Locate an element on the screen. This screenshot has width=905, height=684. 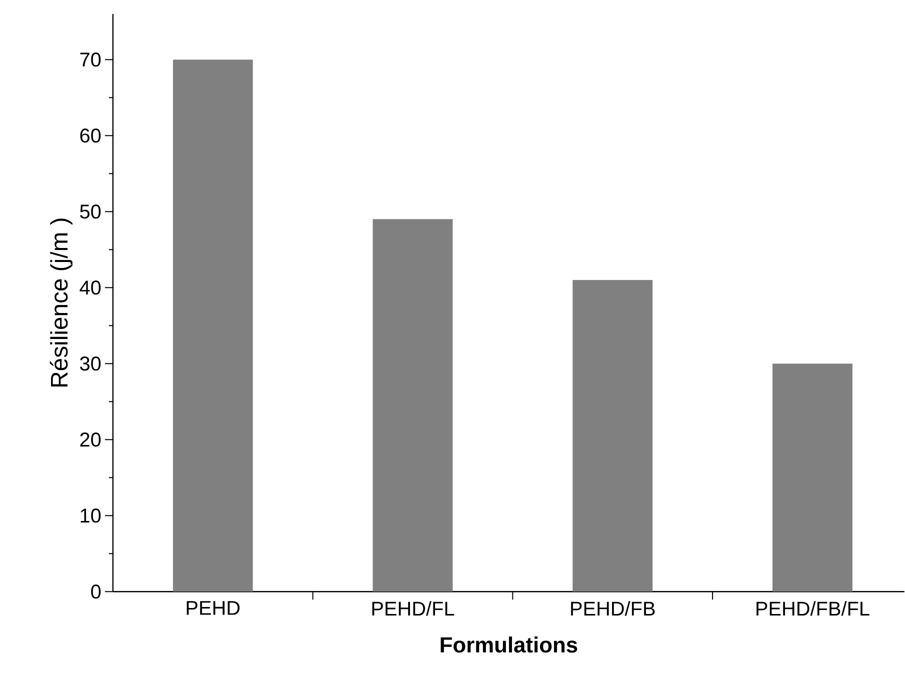
y-tick-label: 10 is located at coordinates (90, 515).